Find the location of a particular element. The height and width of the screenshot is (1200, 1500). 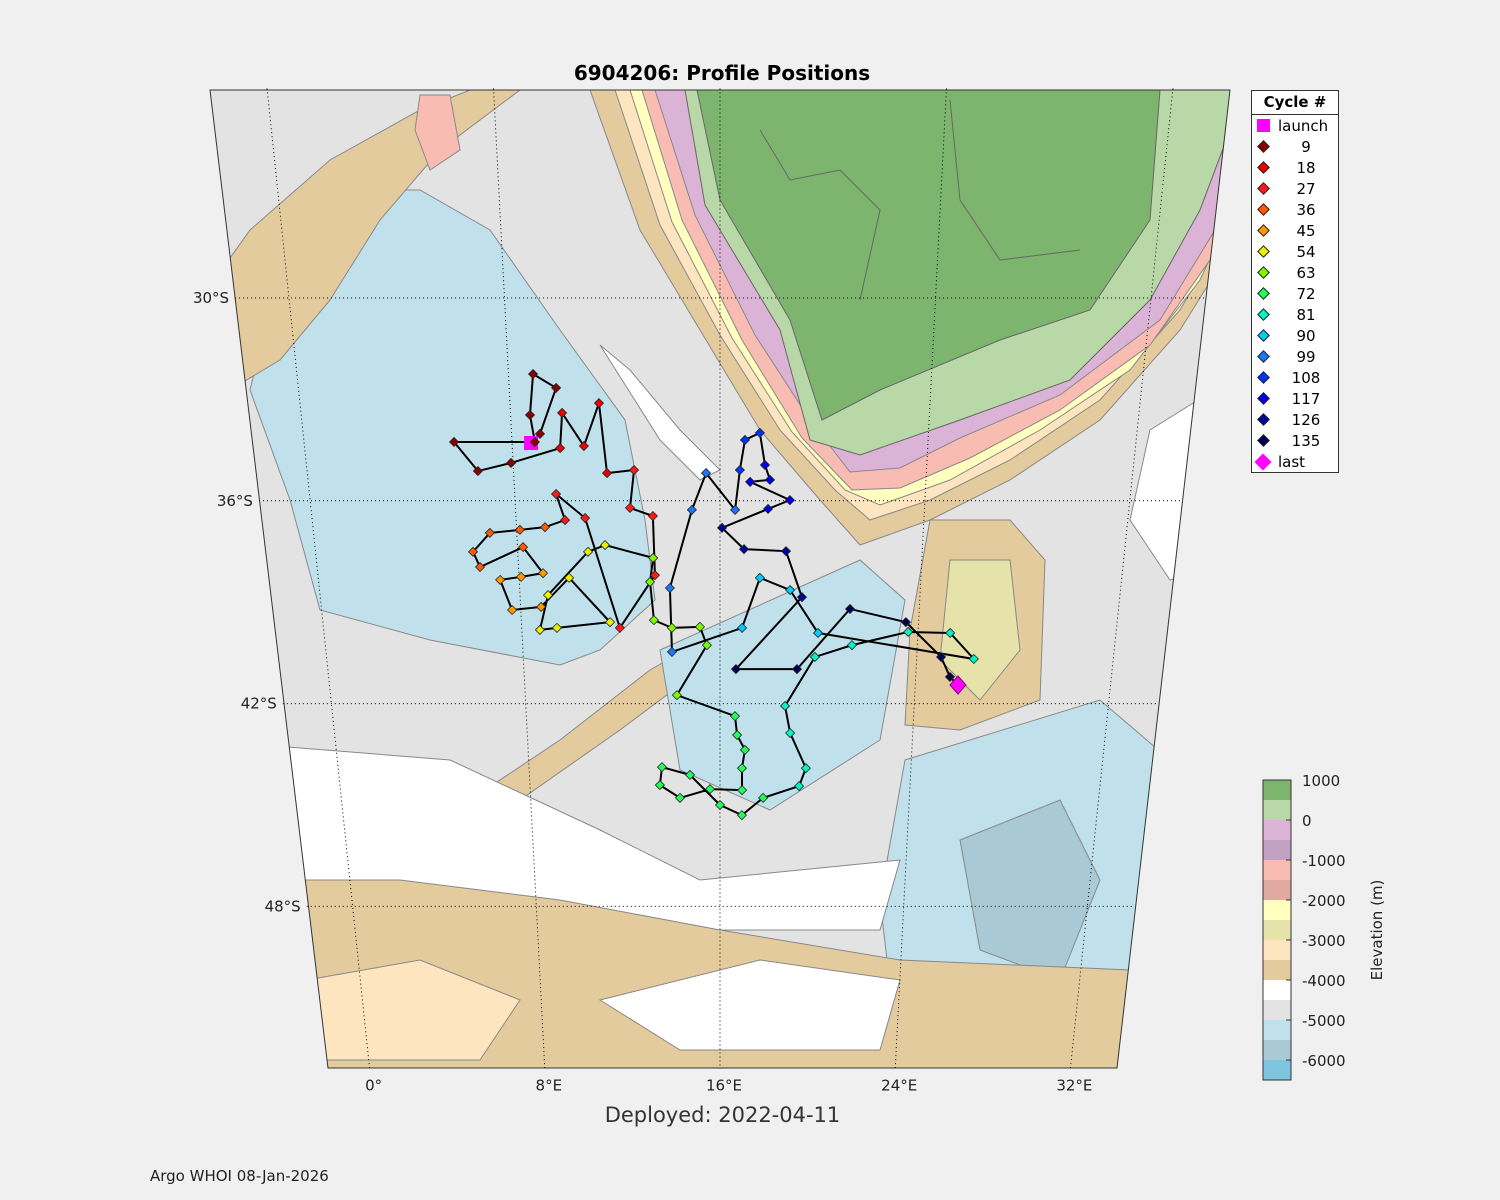

legend-entry: 36 is located at coordinates (1295, 209).